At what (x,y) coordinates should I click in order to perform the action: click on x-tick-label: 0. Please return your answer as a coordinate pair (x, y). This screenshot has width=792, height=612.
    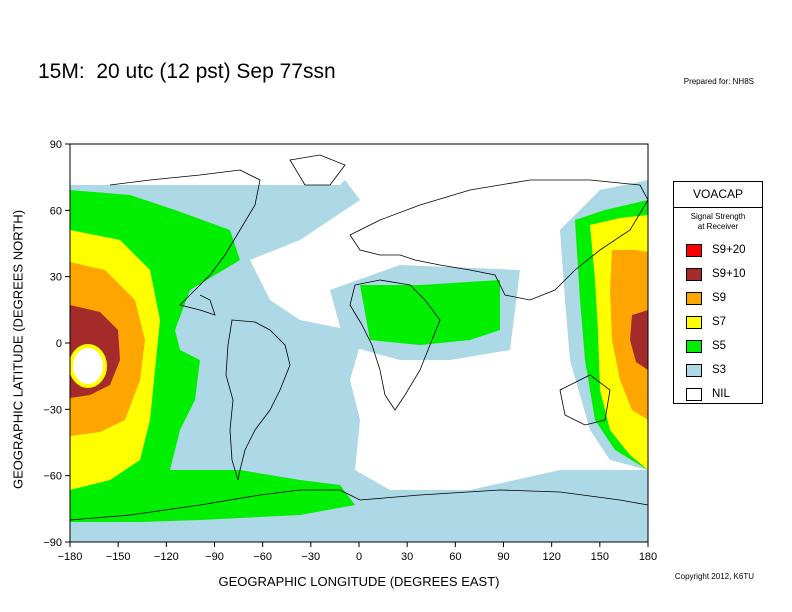
    Looking at the image, I should click on (359, 557).